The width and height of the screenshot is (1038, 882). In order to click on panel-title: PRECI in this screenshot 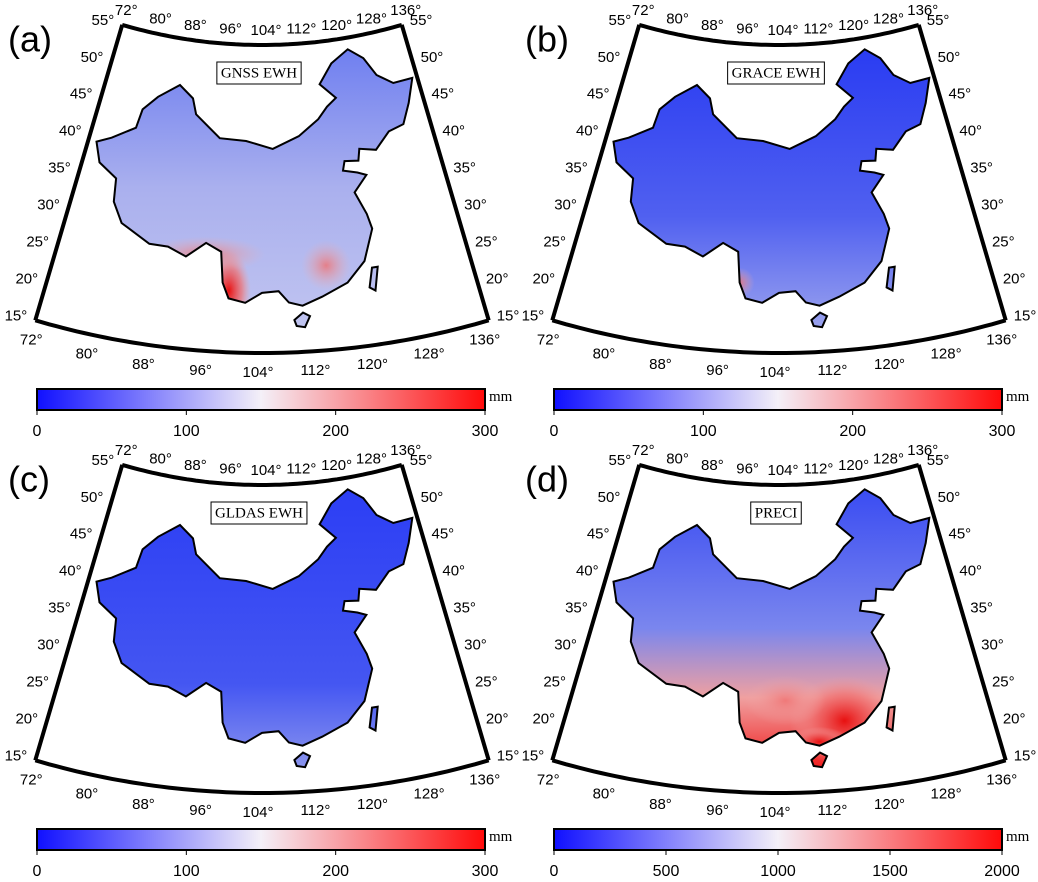, I will do `click(776, 513)`.